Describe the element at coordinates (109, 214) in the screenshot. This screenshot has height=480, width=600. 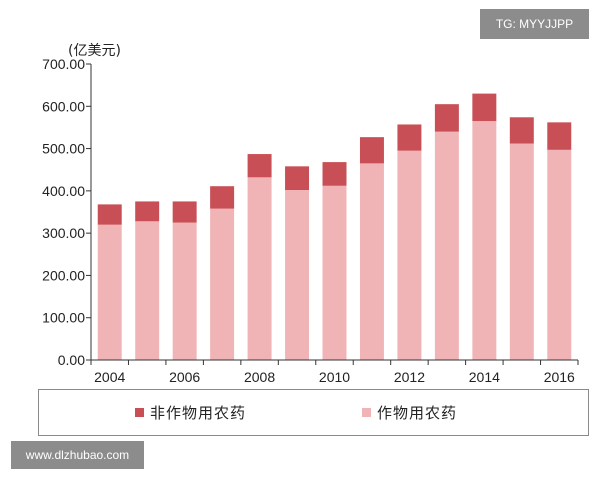
I see `bar-noncrop-2004` at that location.